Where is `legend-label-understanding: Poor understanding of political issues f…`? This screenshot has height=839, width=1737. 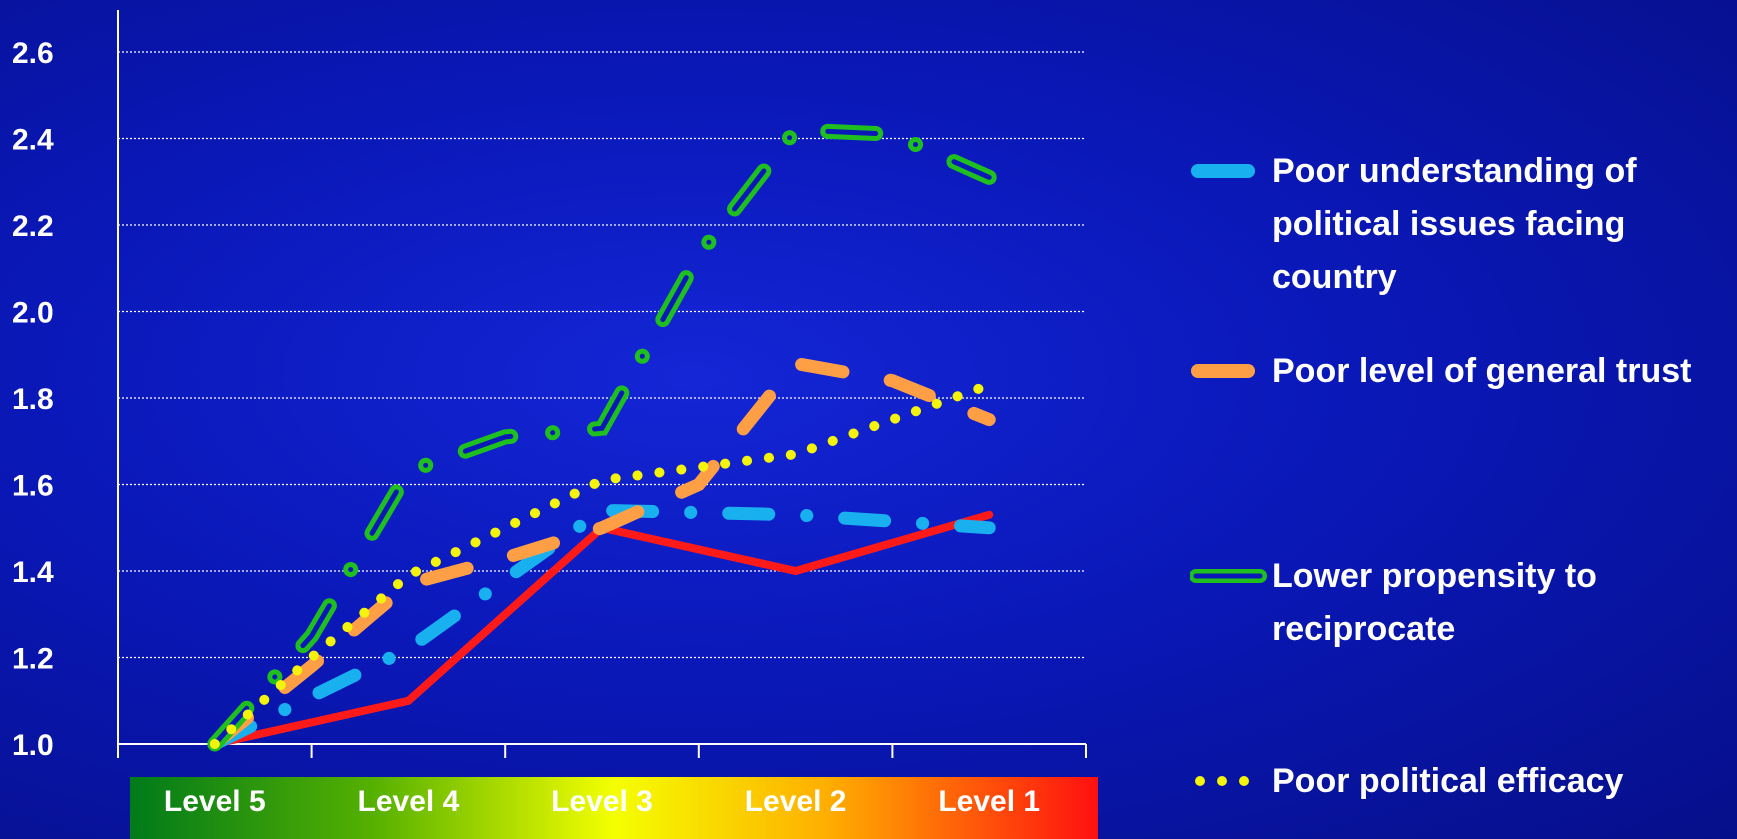 legend-label-understanding: Poor understanding of political issues f… is located at coordinates (1454, 224).